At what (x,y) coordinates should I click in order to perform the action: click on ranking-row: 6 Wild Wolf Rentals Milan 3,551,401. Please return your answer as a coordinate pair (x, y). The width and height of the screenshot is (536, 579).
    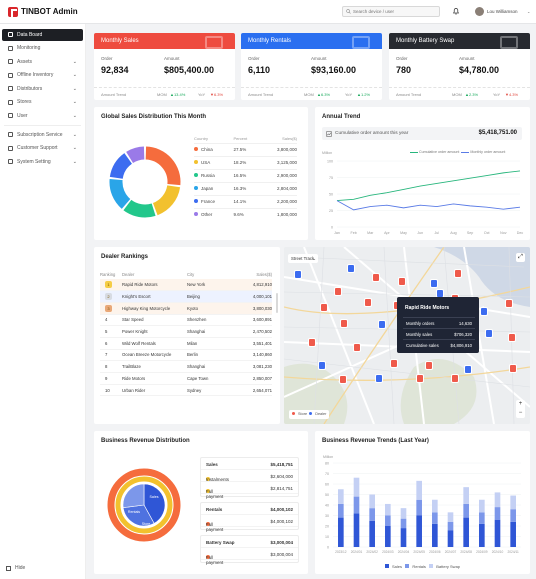
    Looking at the image, I should click on (186, 343).